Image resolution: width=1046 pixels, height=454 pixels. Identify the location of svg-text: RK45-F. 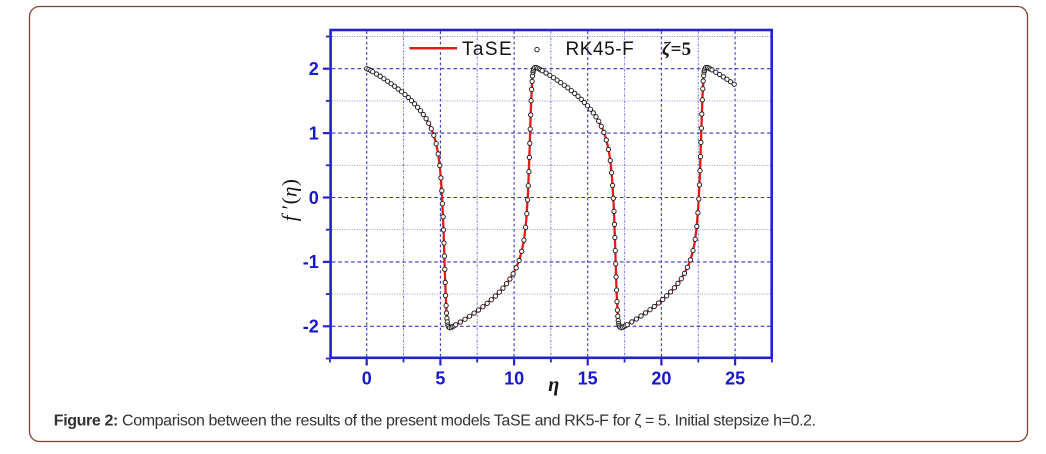
(600, 49).